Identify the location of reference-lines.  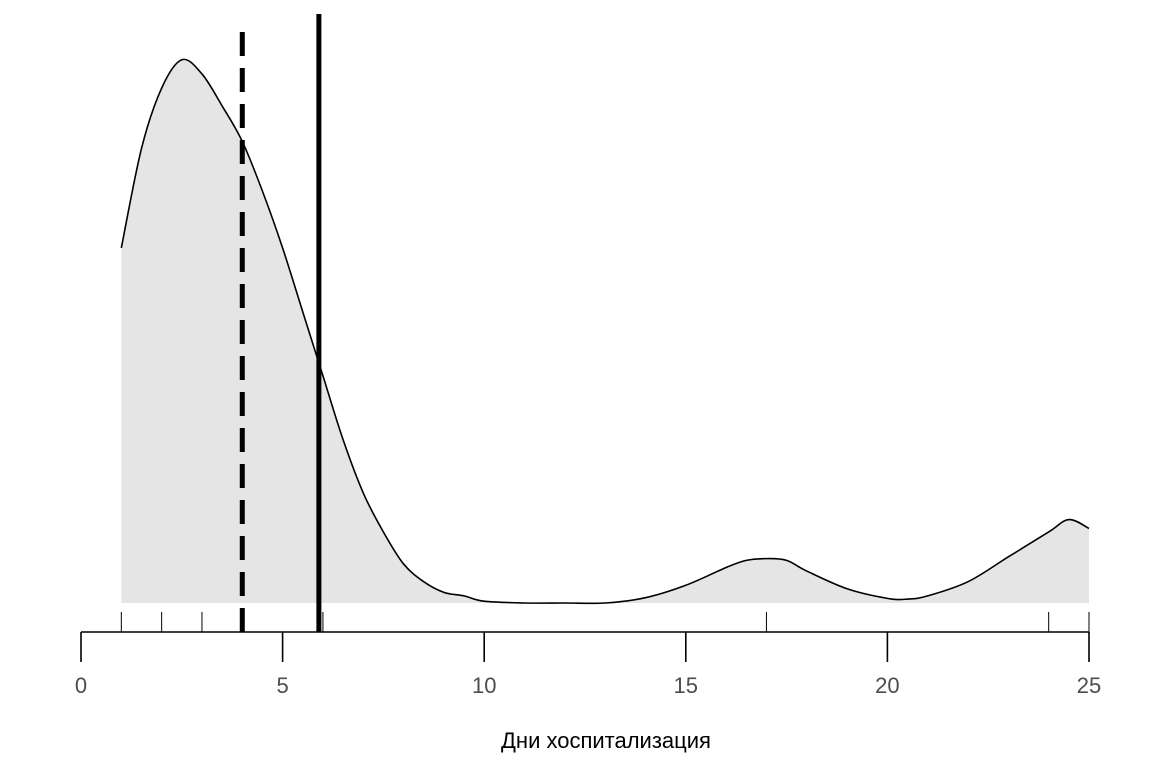
(280, 323).